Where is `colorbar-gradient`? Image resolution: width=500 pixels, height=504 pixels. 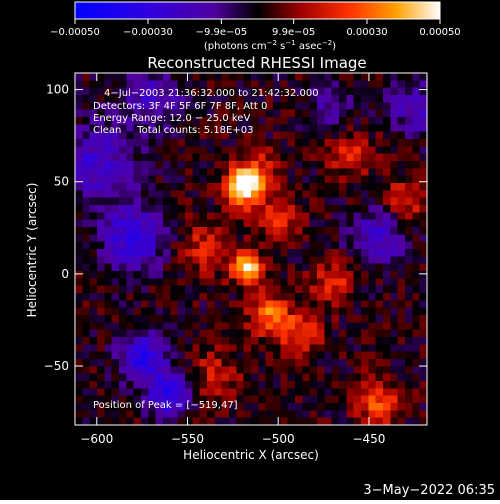
colorbar-gradient is located at coordinates (257, 10).